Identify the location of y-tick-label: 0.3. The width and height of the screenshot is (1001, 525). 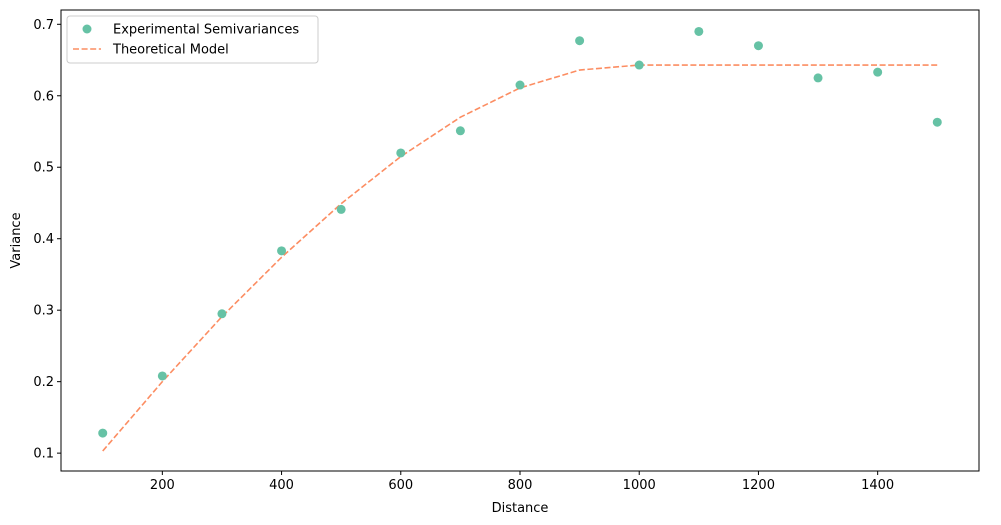
(43, 311).